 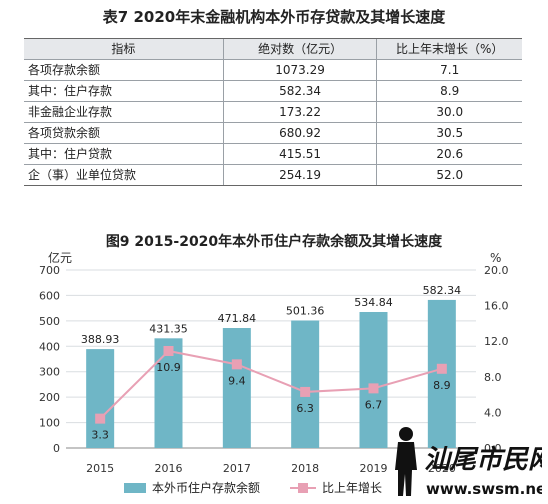 I want to click on x-tick-label: 2016, so click(x=169, y=468).